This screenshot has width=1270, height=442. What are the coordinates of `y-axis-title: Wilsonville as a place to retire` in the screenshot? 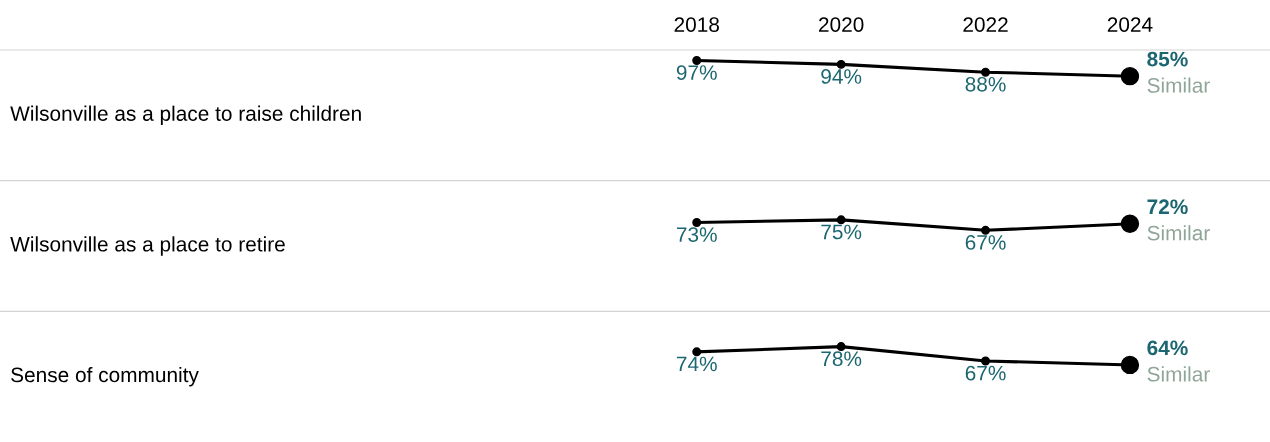 It's located at (147, 246).